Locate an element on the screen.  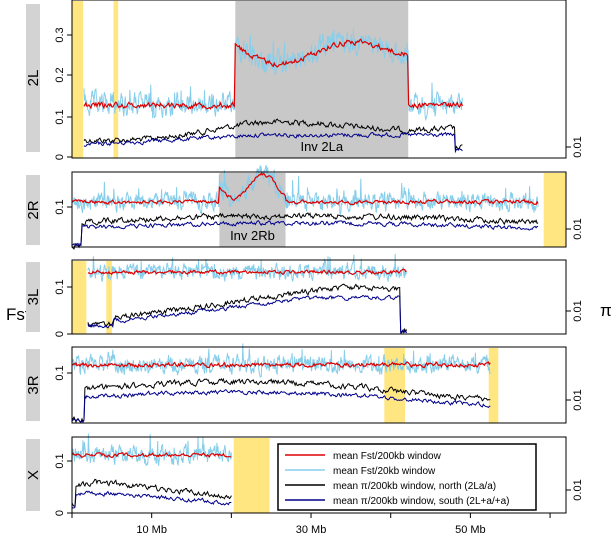
x-tick-label: 30 Mb is located at coordinates (311, 530).